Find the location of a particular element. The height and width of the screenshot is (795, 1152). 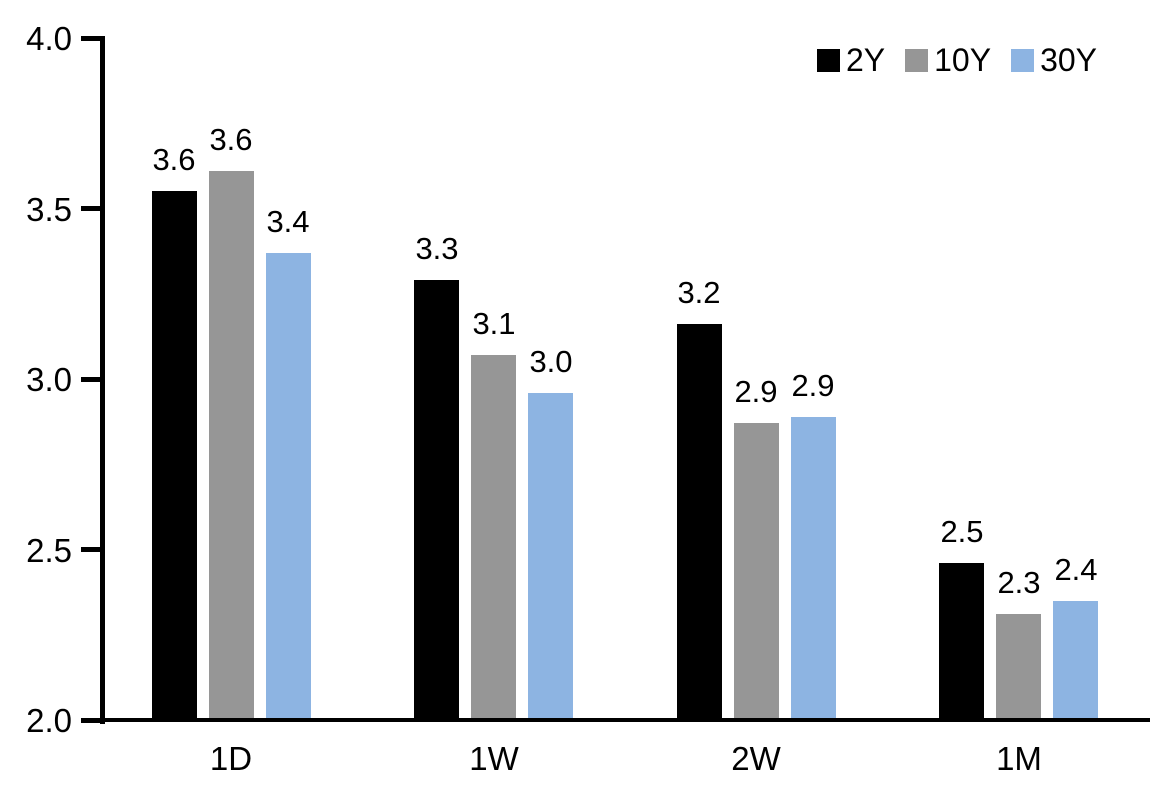

legend-label: 2Y is located at coordinates (865, 60).